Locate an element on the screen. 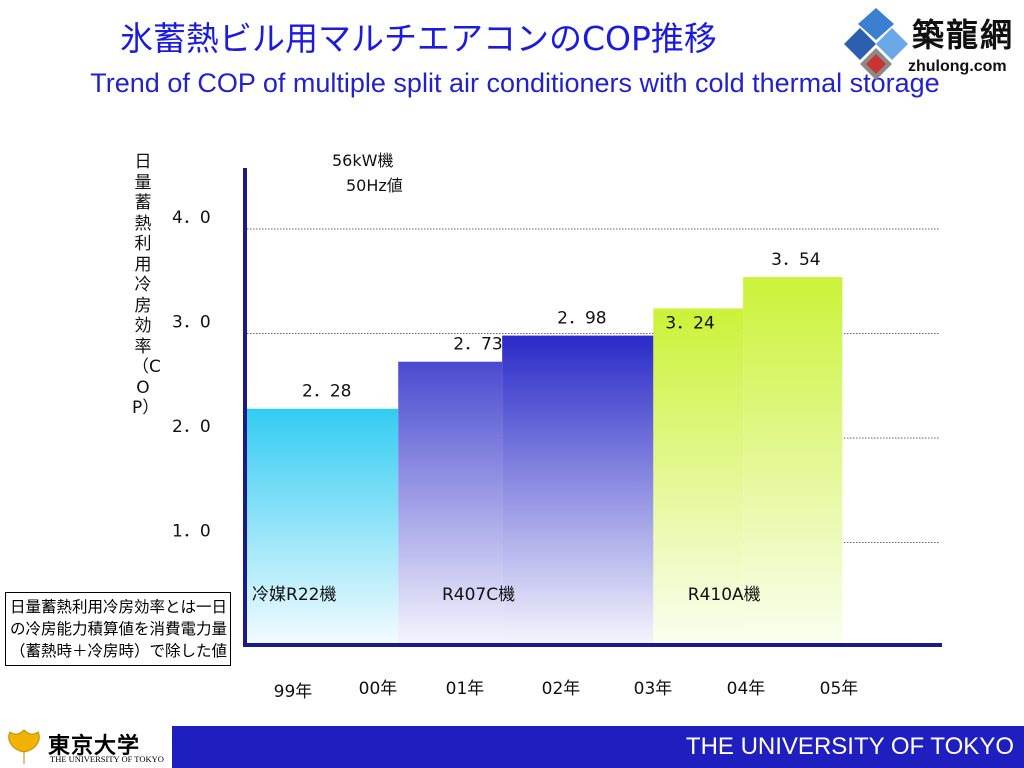 The width and height of the screenshot is (1024, 768). refrigerant-label: 冷媒R22機 is located at coordinates (294, 595).